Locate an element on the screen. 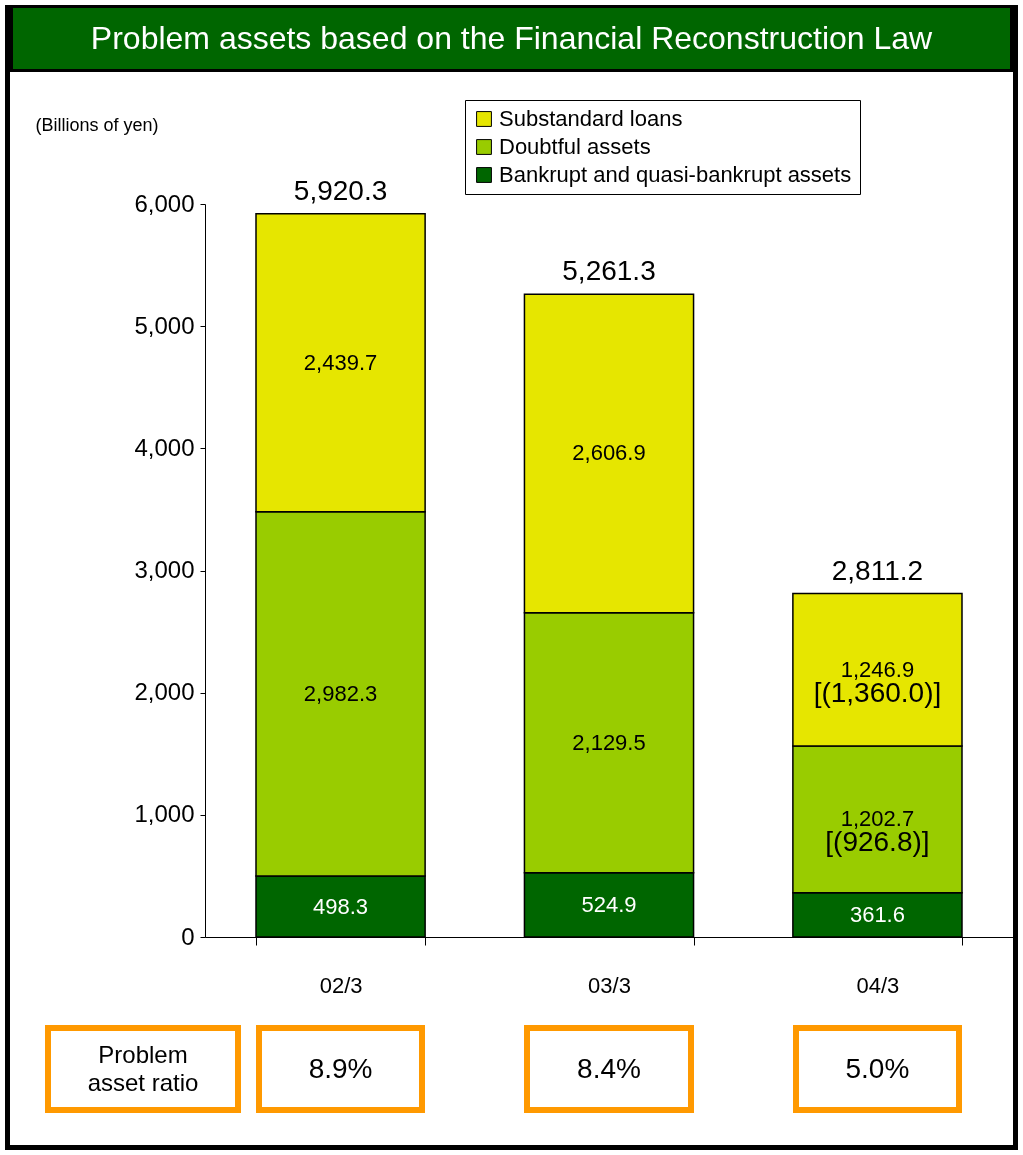  text: 8.9% is located at coordinates (341, 1069).